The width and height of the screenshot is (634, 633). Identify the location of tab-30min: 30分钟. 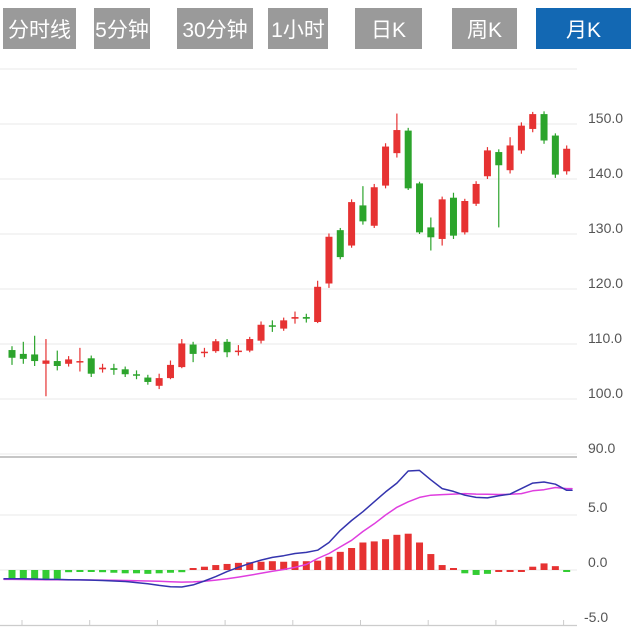
(215, 28).